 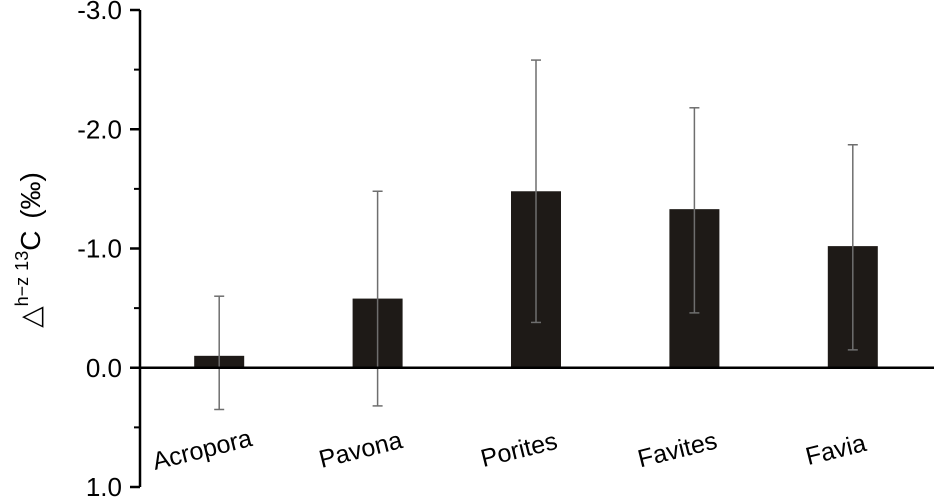 I want to click on y-ticks-group: 1.0 0.0 -1.0 -2.0 -3.0, so click(x=108, y=250).